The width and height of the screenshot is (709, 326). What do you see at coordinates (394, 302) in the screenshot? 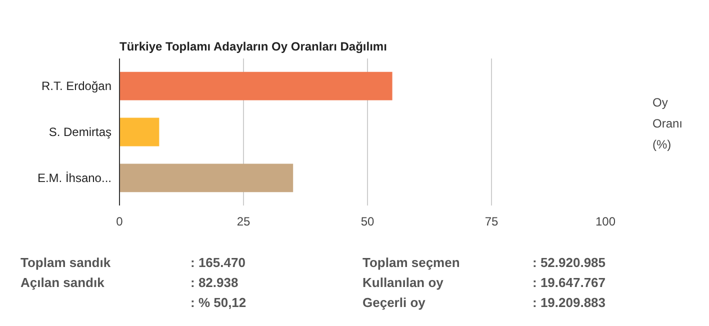
I see `text: Geçerli oy` at bounding box center [394, 302].